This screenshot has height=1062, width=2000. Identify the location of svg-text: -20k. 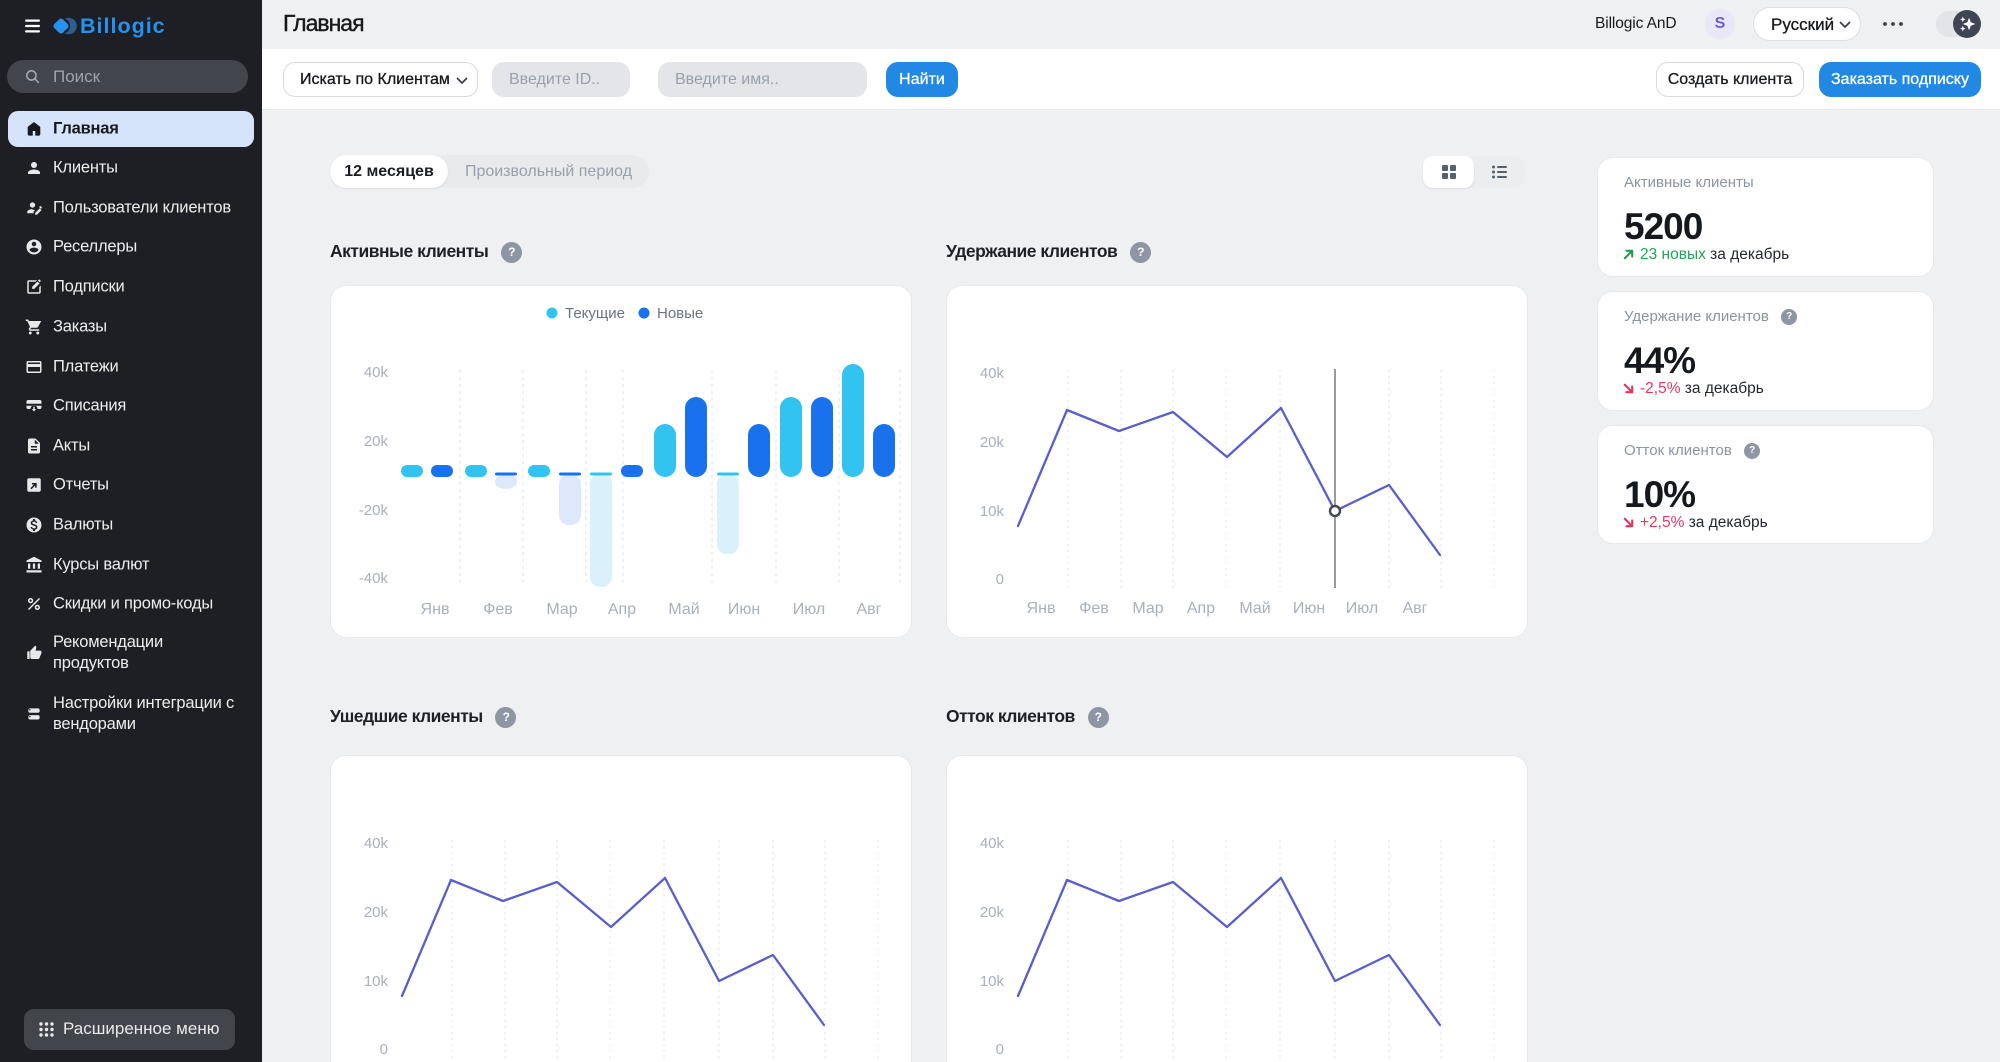
(374, 510).